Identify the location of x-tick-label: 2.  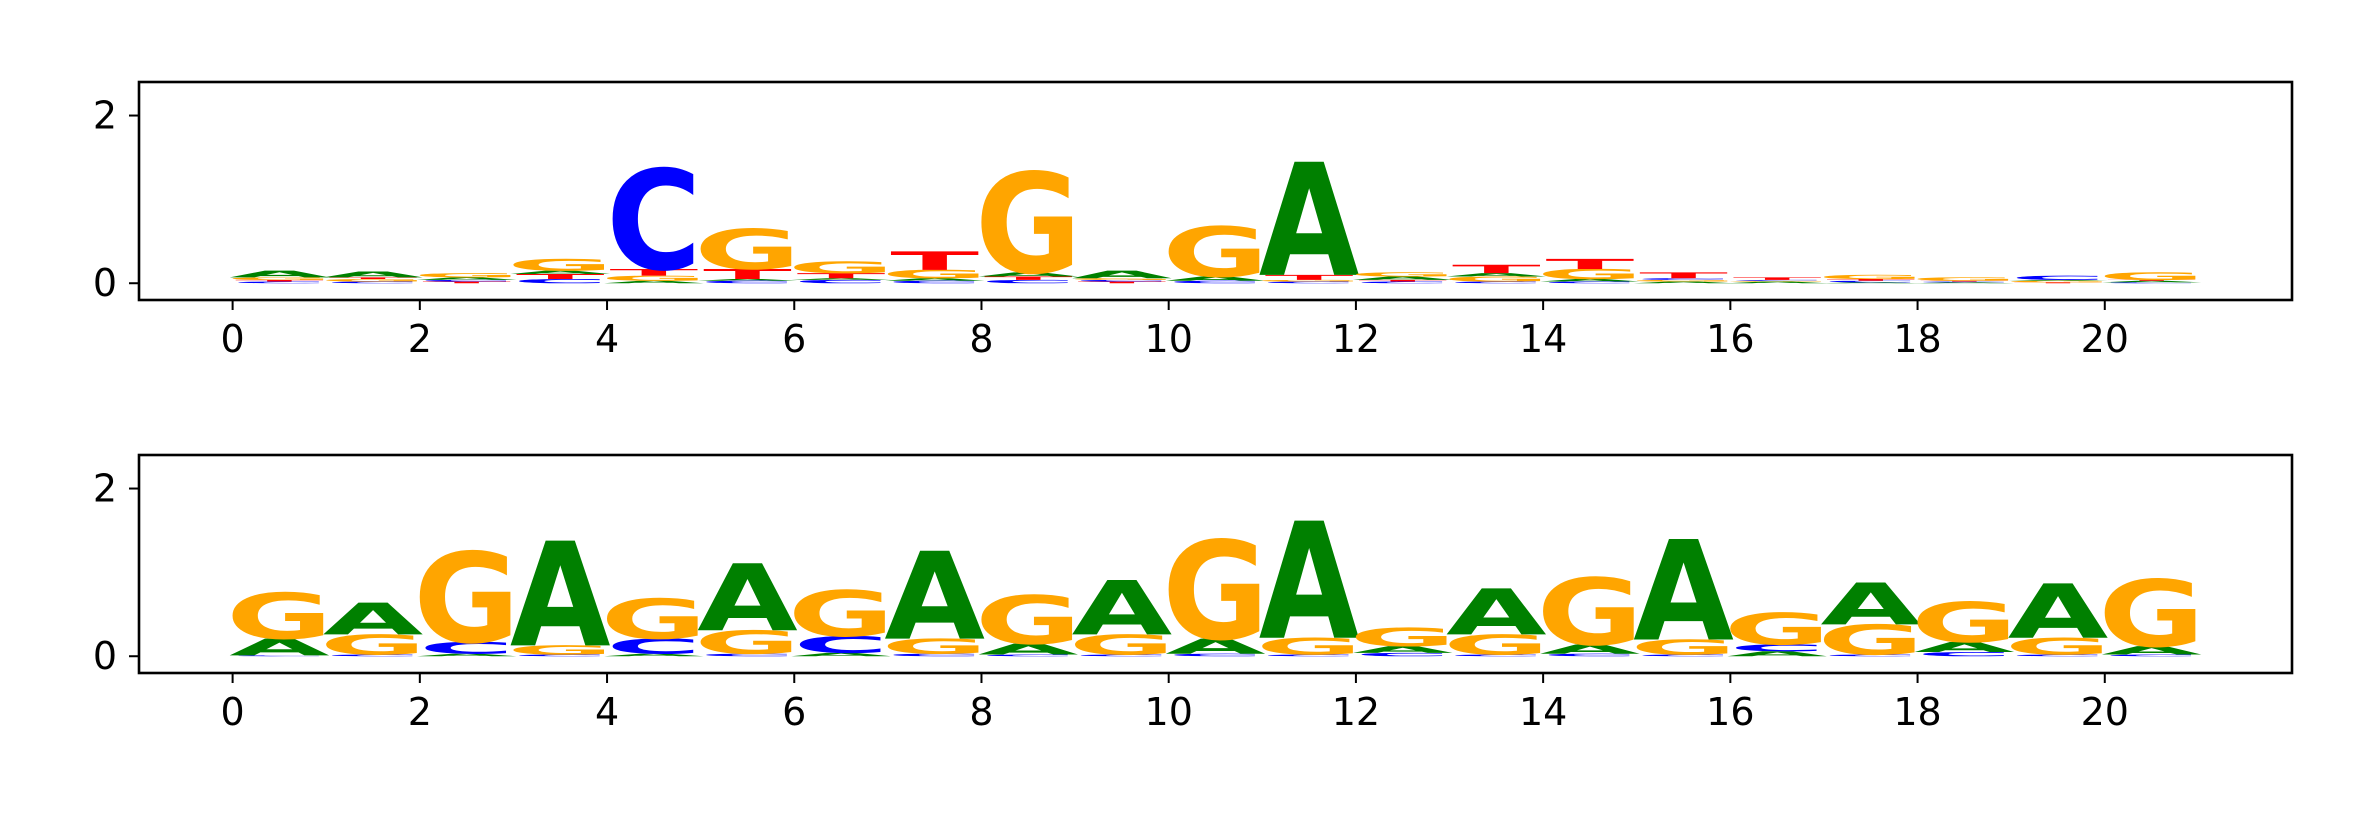
(420, 339).